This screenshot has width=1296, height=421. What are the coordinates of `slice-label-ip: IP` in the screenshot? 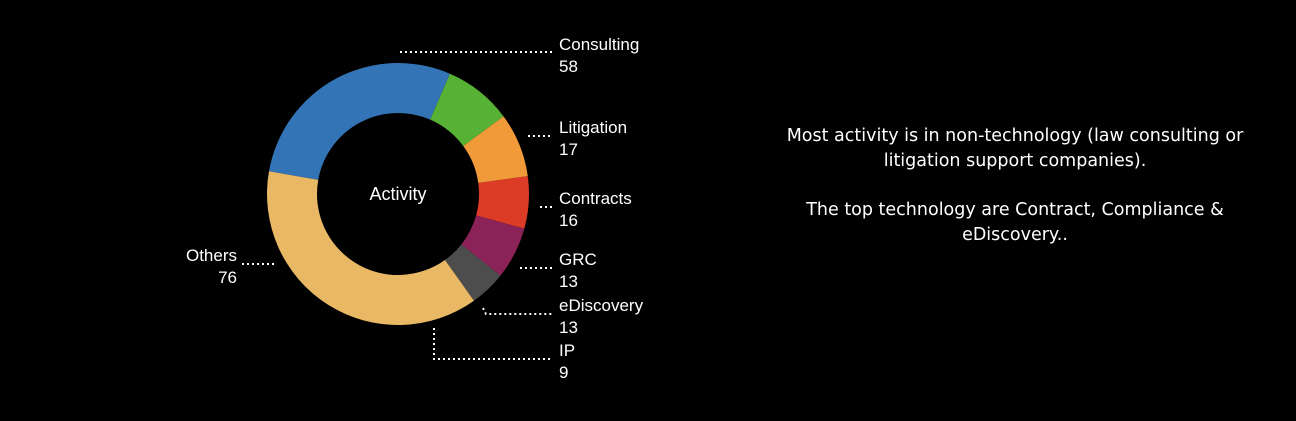 It's located at (567, 350).